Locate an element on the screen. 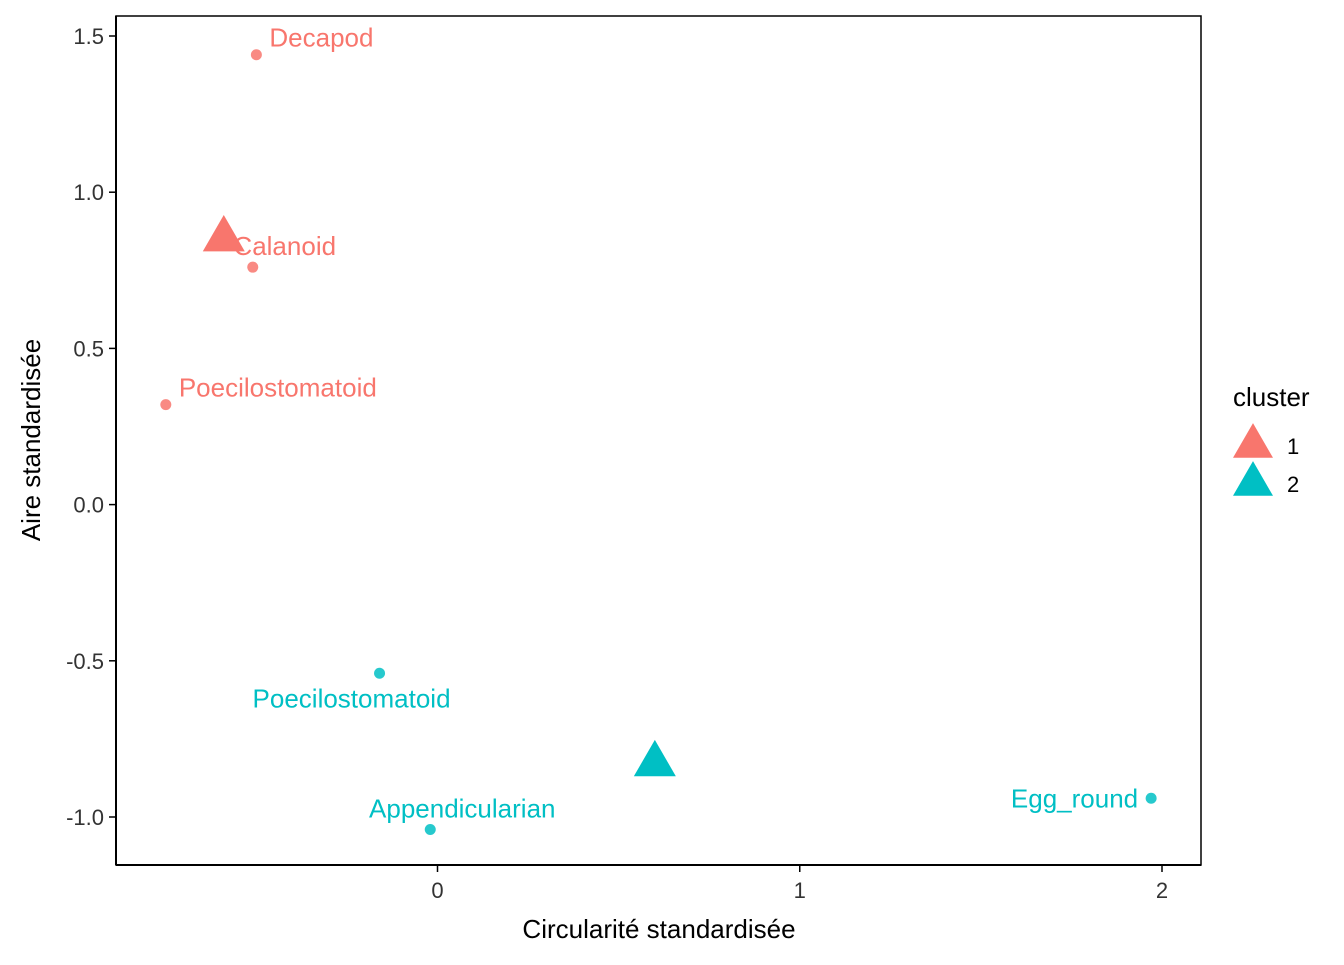  legend-entries: 12 is located at coordinates (1266, 460).